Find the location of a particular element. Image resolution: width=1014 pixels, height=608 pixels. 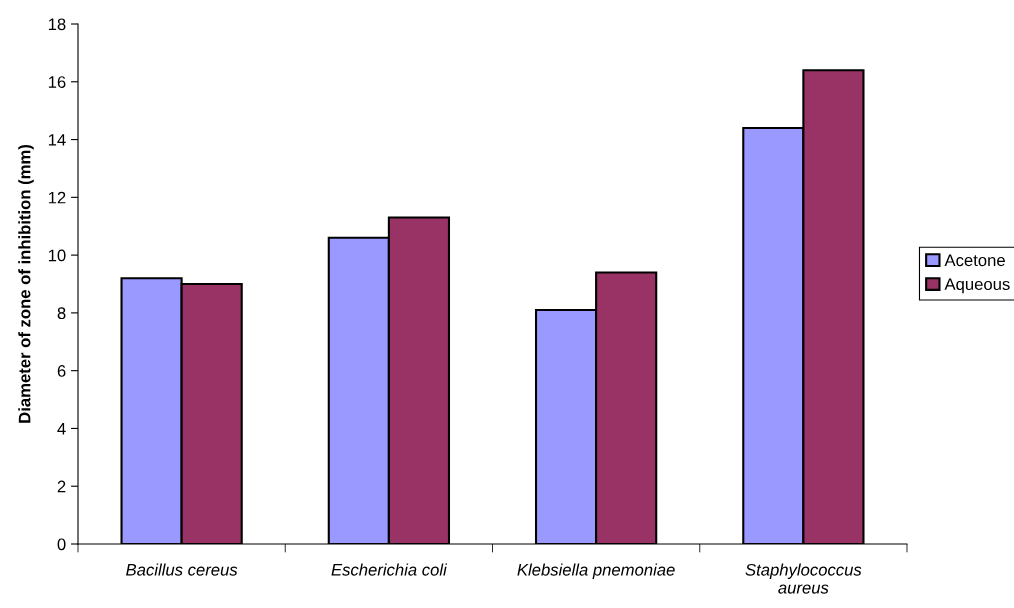

y-tick-label: 2 is located at coordinates (61, 486).